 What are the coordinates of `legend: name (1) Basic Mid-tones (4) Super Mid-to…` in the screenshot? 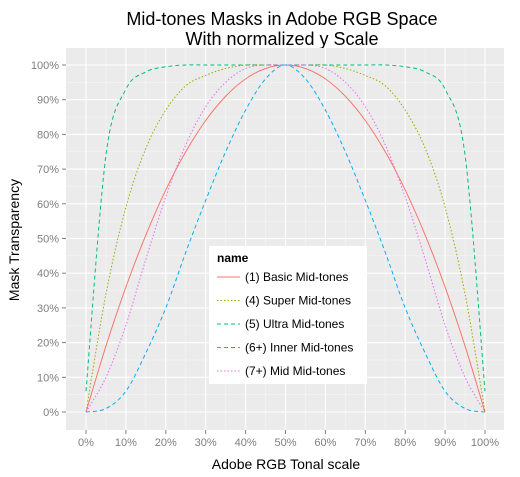 It's located at (288, 315).